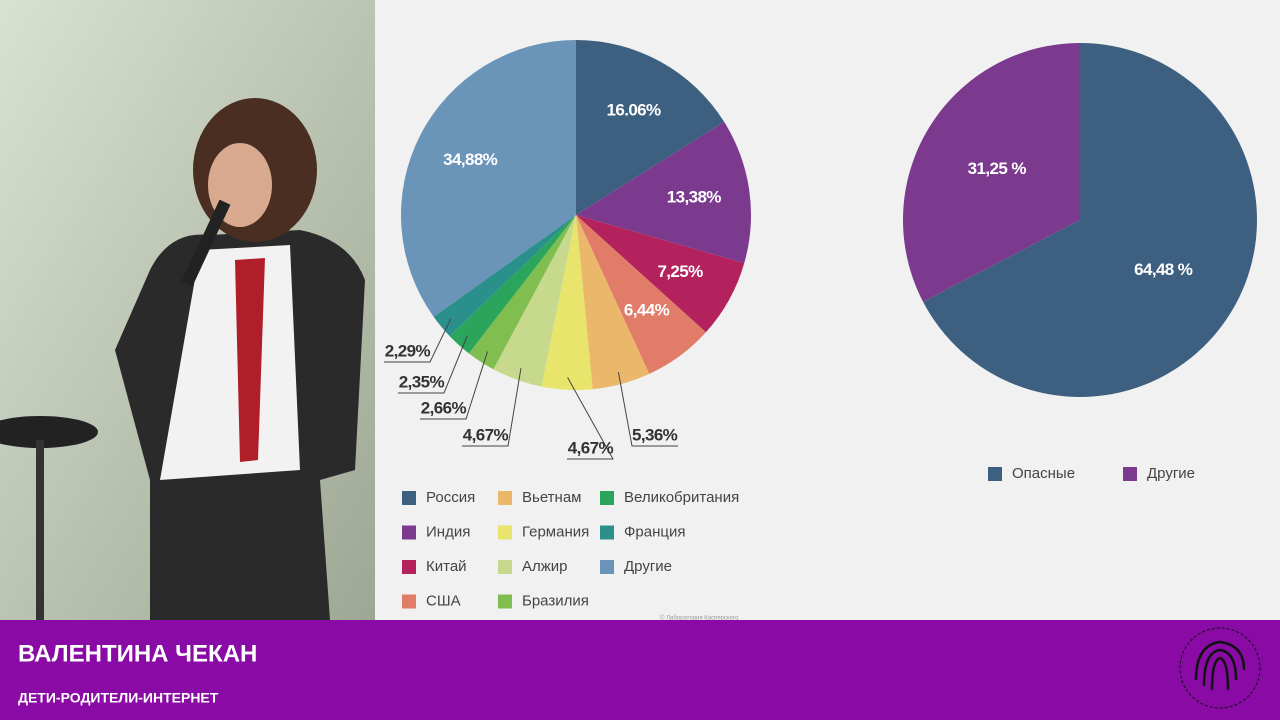 The image size is (1280, 720). What do you see at coordinates (422, 381) in the screenshot?
I see `slice-label: 2,35%` at bounding box center [422, 381].